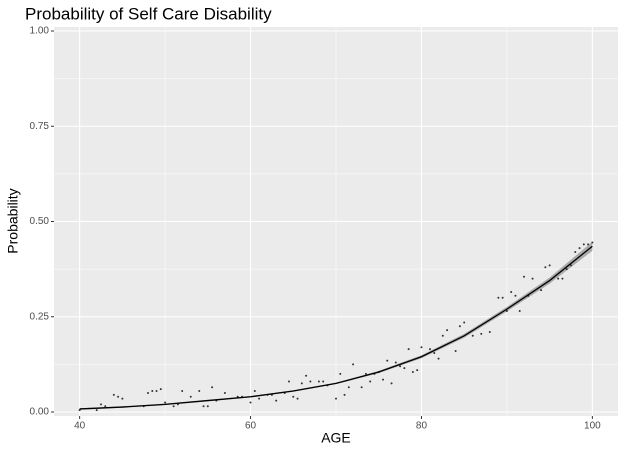  Describe the element at coordinates (592, 426) in the screenshot. I see `x-tick-label: 100` at that location.